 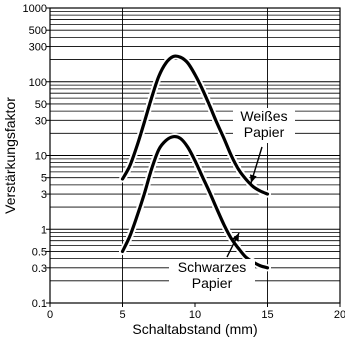 I want to click on white-paper-label-bg, so click(x=264, y=125).